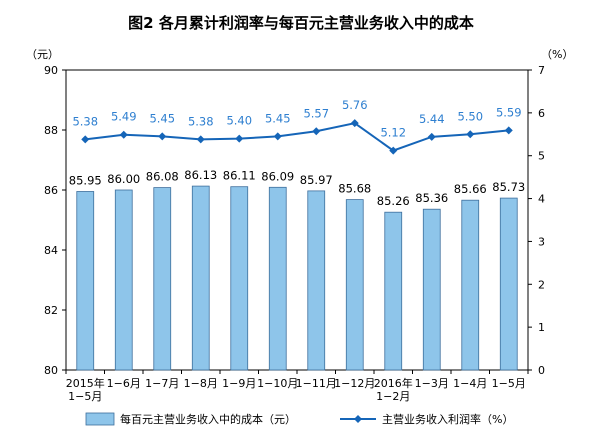  What do you see at coordinates (301, 23) in the screenshot?
I see `chart-title: 图2 各月累计利润率与每百元主营业务收入中的成本` at bounding box center [301, 23].